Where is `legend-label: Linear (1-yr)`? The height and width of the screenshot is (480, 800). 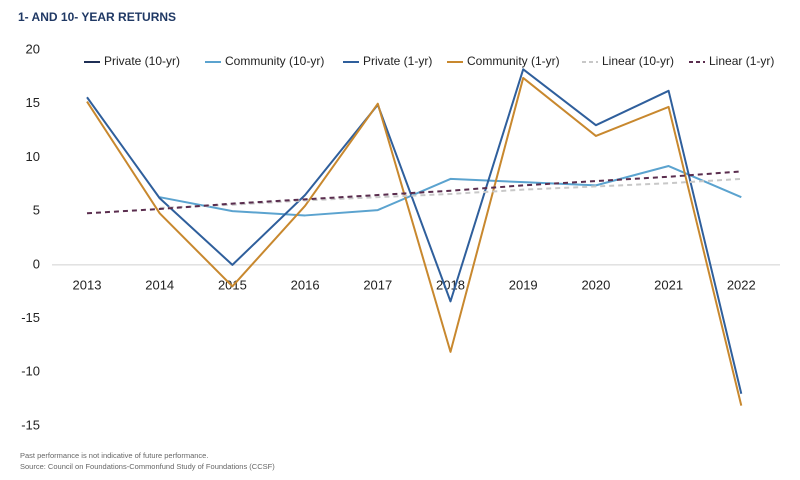
legend-label: Linear (1-yr) is located at coordinates (741, 61).